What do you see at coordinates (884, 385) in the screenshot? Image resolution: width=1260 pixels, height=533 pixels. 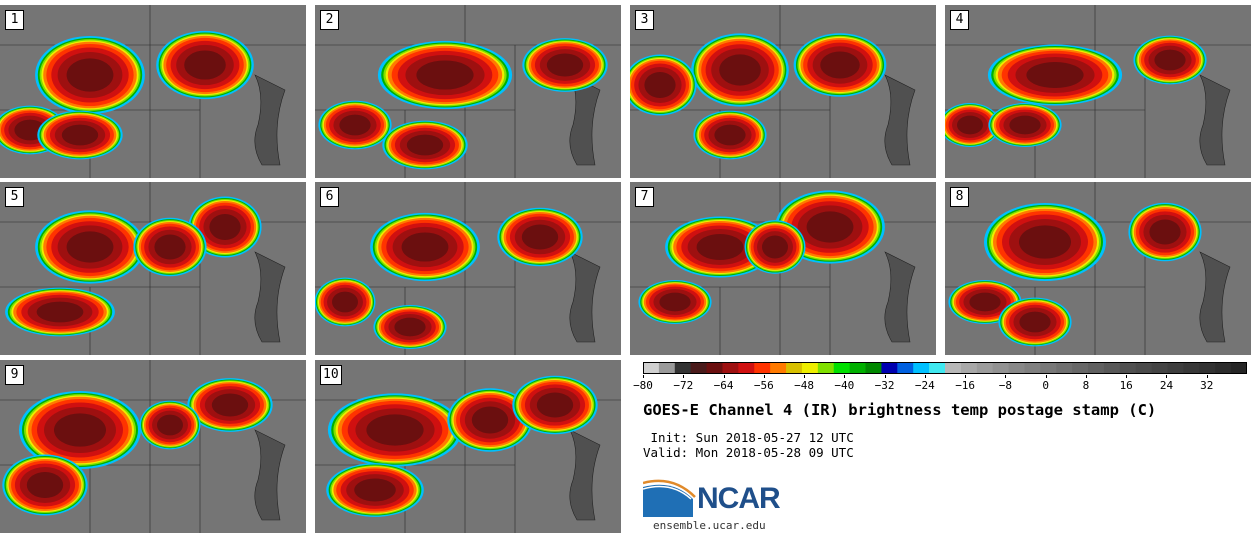 I see `colorbar-tick-label: −32` at bounding box center [884, 385].